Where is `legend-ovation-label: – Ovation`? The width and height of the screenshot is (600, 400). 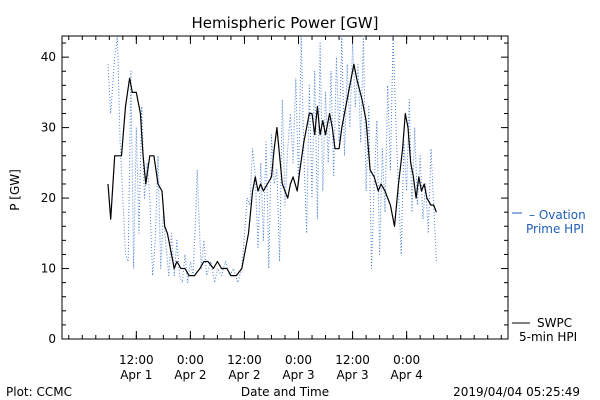 legend-ovation-label: – Ovation is located at coordinates (557, 215).